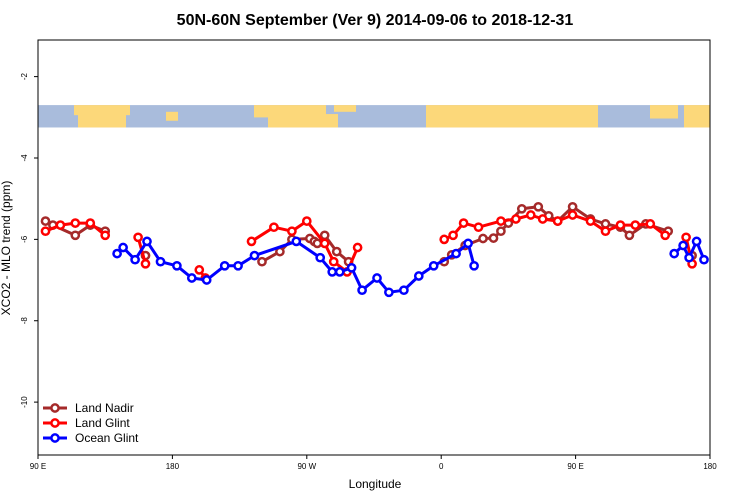 The height and width of the screenshot is (500, 750). I want to click on x-tick-label: 90 E, so click(38, 466).